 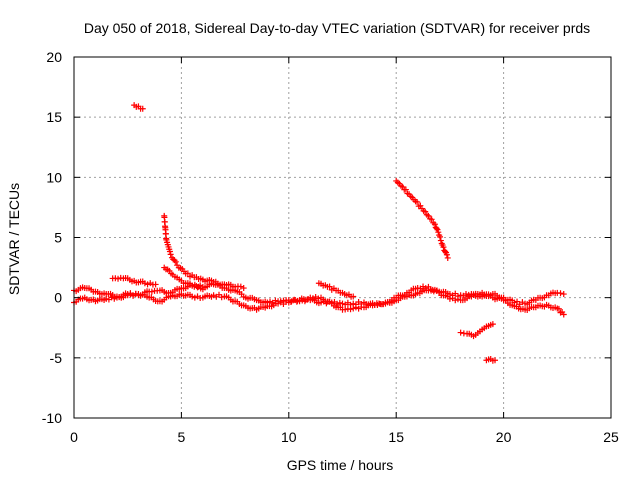 I want to click on x-tick-label: 0, so click(x=74, y=437).